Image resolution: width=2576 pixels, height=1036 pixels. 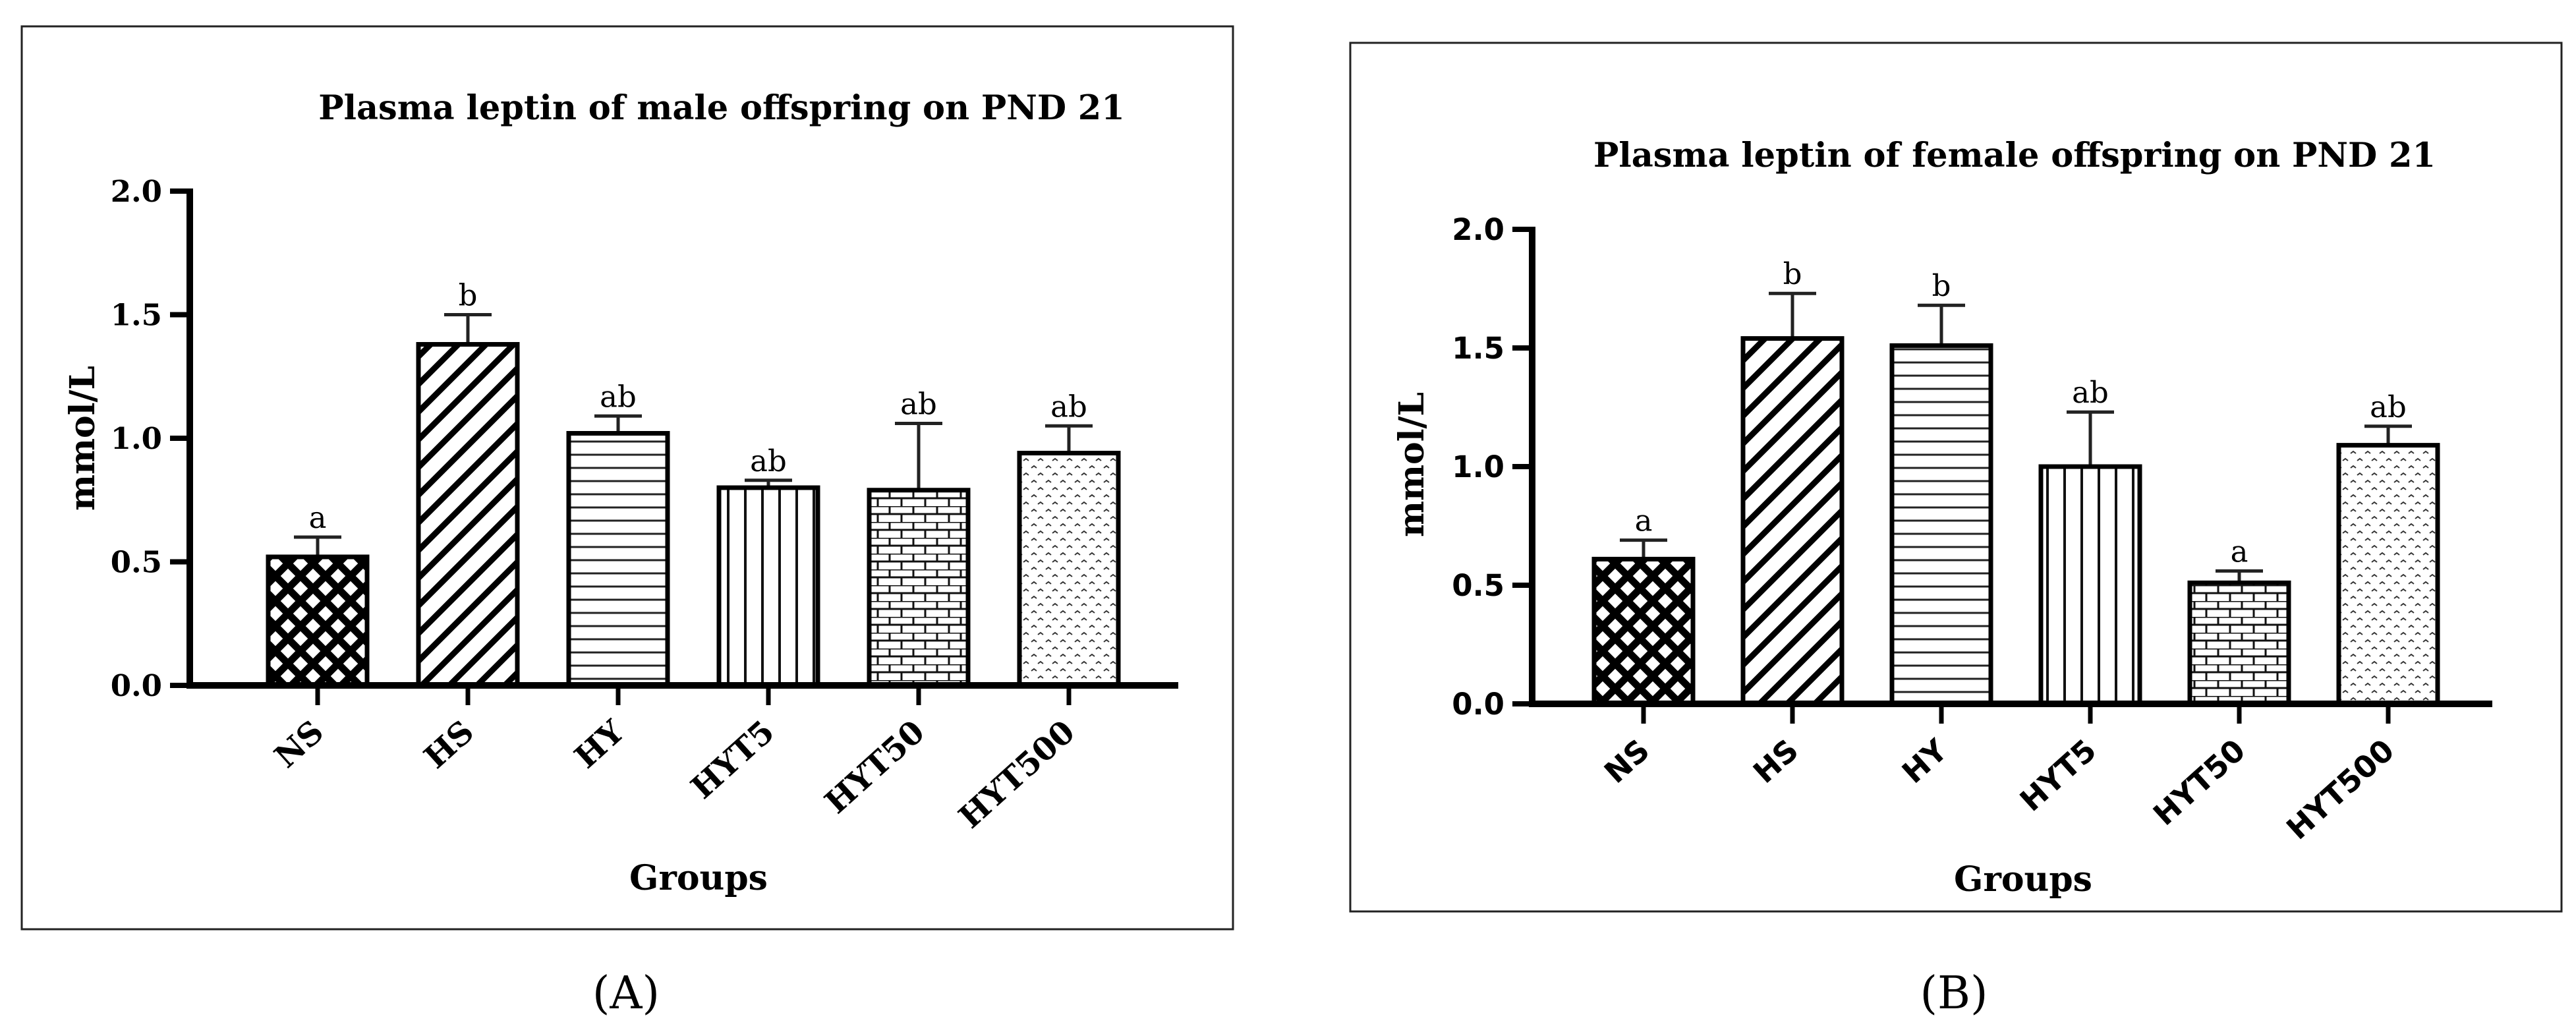 What do you see at coordinates (83, 438) in the screenshot?
I see `panel-a-ylabel: mmol/L` at bounding box center [83, 438].